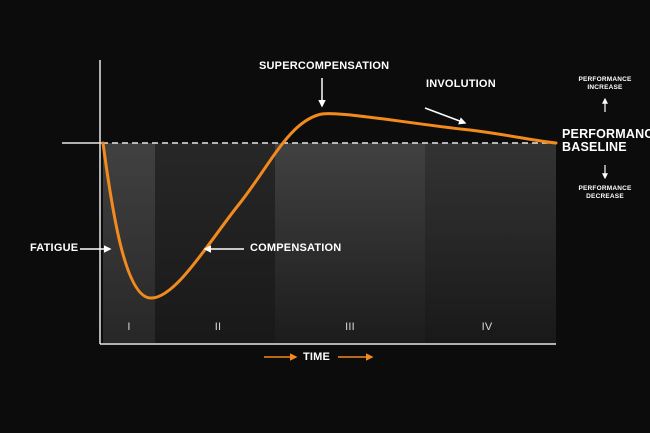 This screenshot has width=650, height=433. Describe the element at coordinates (461, 84) in the screenshot. I see `involution-label: INVOLUTION` at that location.